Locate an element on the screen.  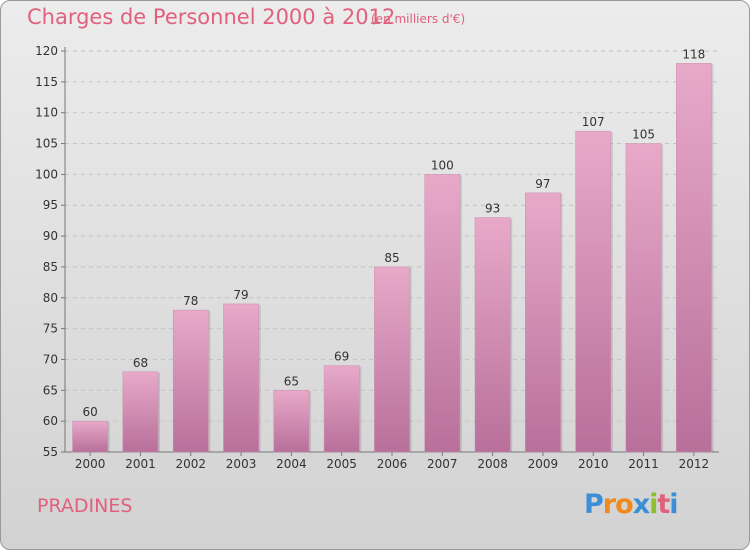
y-tick-label: 80 is located at coordinates (50, 298).